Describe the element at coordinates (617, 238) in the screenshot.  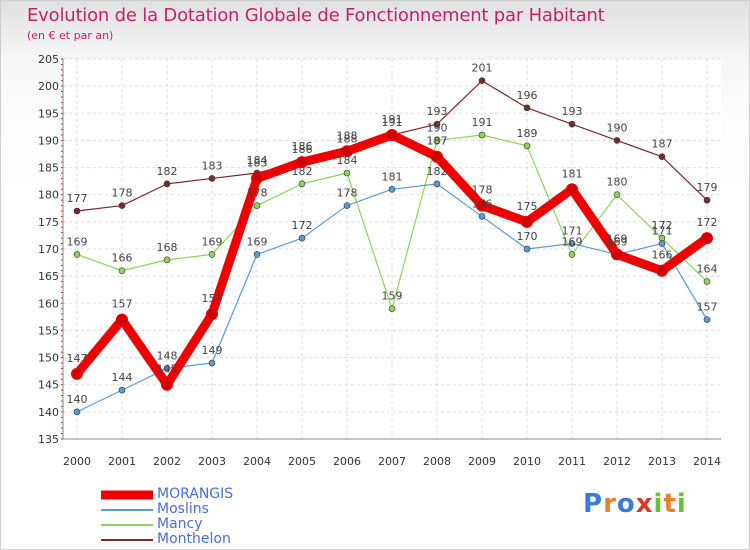
I see `data-label-morangis: 169` at that location.